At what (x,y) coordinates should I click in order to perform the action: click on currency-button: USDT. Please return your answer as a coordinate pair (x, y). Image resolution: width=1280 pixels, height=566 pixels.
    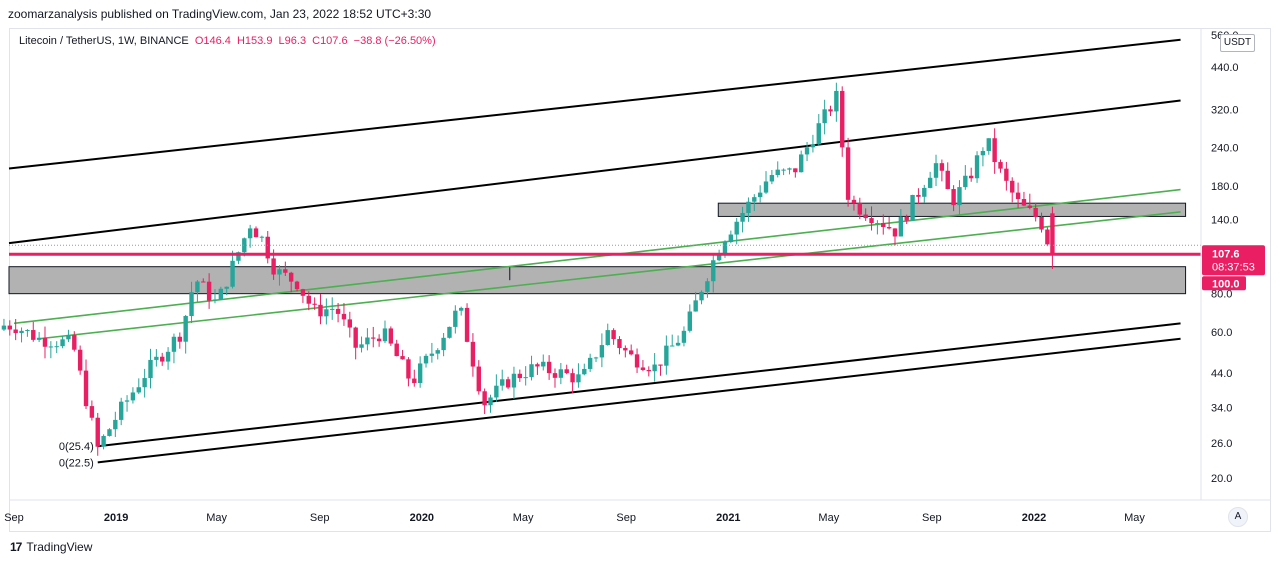
    Looking at the image, I should click on (1237, 43).